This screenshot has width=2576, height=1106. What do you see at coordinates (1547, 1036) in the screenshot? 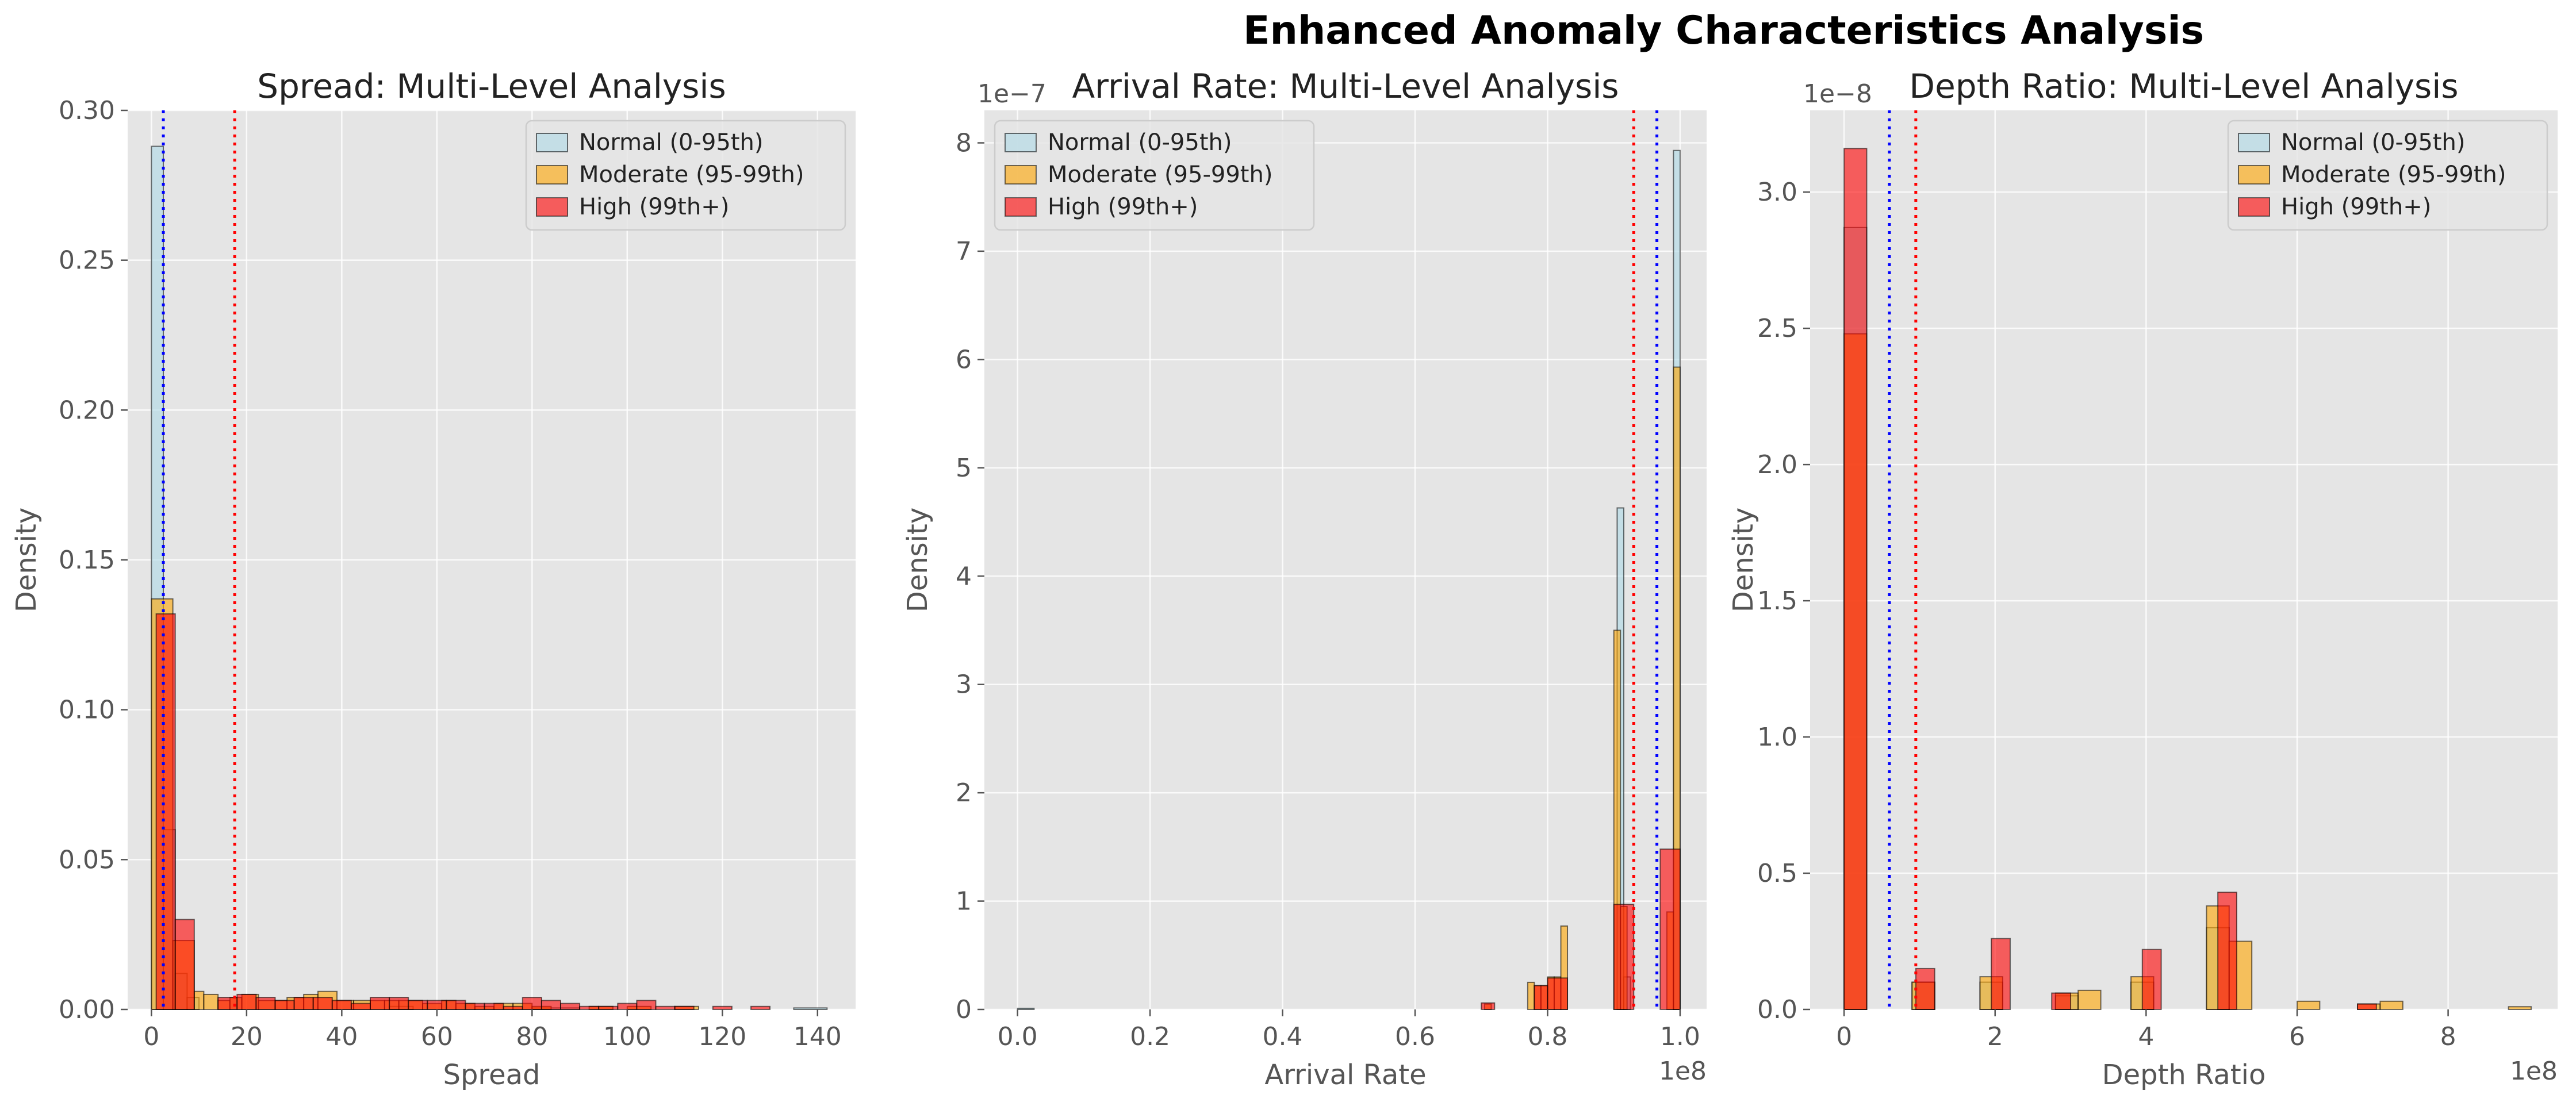
I see `x-tick-label: 0.8` at bounding box center [1547, 1036].